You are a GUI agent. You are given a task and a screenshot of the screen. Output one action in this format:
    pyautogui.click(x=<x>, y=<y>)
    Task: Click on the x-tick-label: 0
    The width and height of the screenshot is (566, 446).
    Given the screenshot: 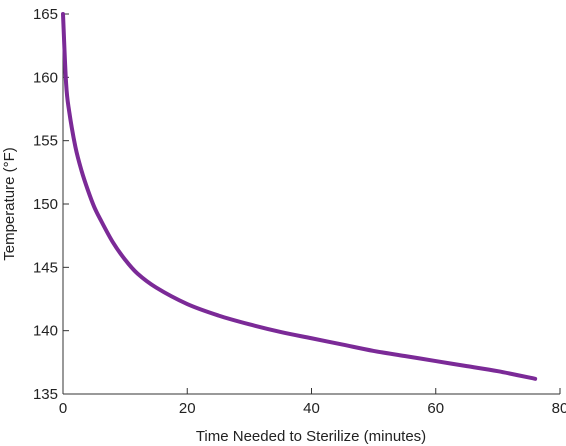 What is the action you would take?
    pyautogui.click(x=63, y=408)
    